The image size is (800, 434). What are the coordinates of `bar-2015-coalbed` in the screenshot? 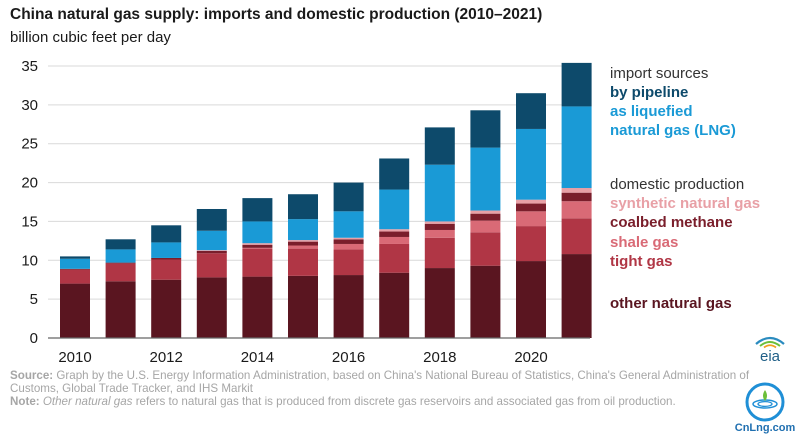 It's located at (303, 243).